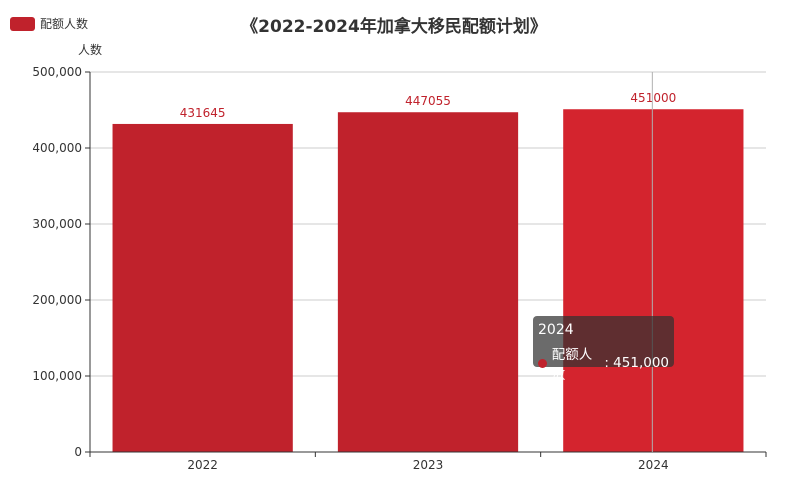  I want to click on tooltip: 2024 配额人数 : 451,000, so click(603, 349).